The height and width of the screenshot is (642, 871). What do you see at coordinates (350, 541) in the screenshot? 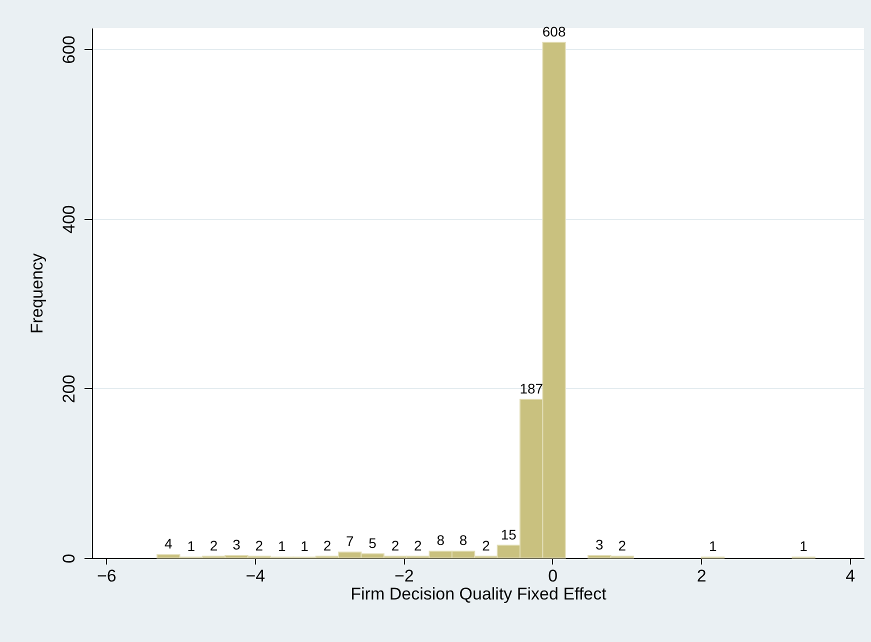
I see `data-label: 7` at bounding box center [350, 541].